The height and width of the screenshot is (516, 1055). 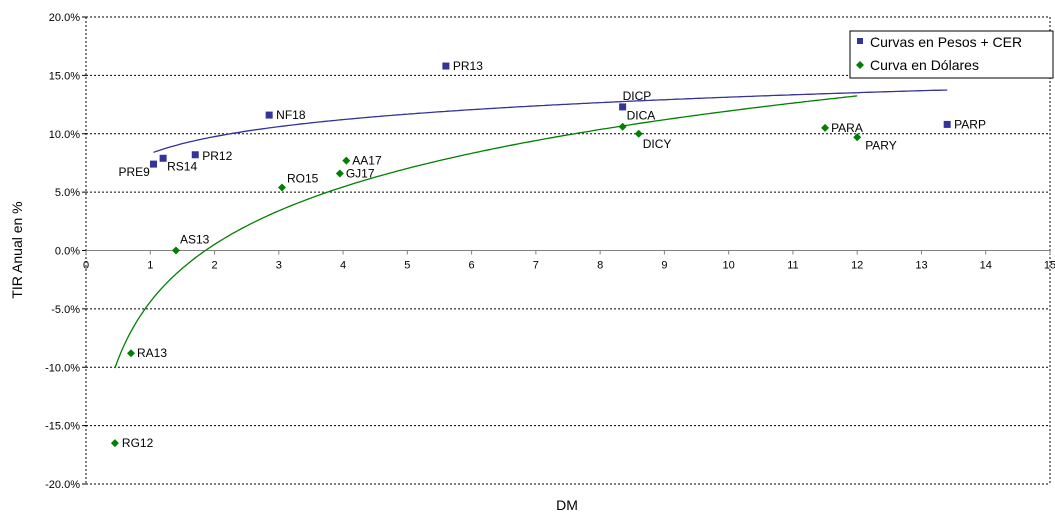 What do you see at coordinates (986, 266) in the screenshot?
I see `x-tick-label: 14` at bounding box center [986, 266].